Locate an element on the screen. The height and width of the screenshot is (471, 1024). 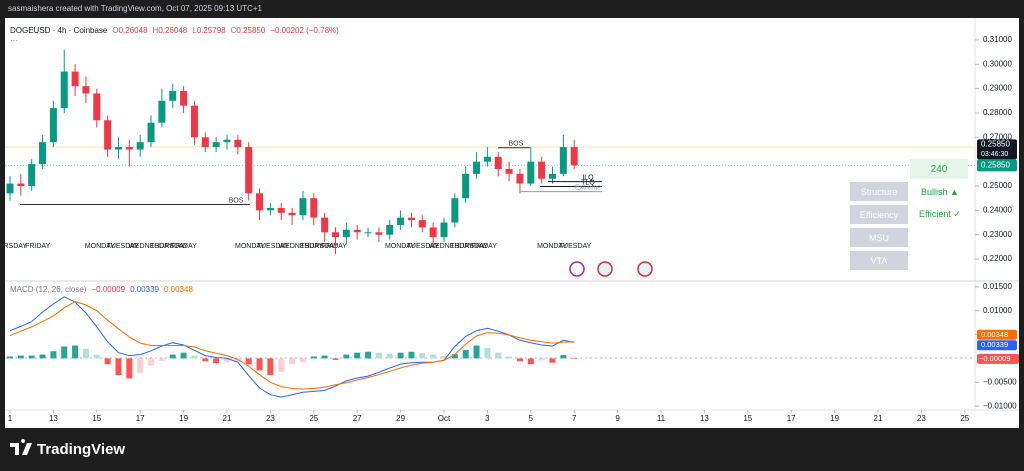
x-tick-label: 25 is located at coordinates (313, 418).